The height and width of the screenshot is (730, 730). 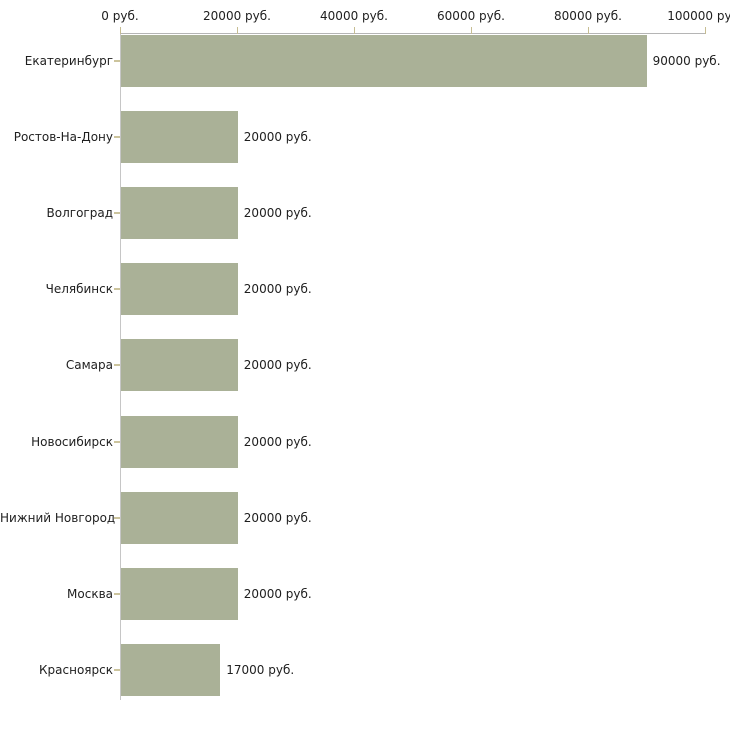 What do you see at coordinates (237, 16) in the screenshot?
I see `x-axis-tick-label: 20000 руб.` at bounding box center [237, 16].